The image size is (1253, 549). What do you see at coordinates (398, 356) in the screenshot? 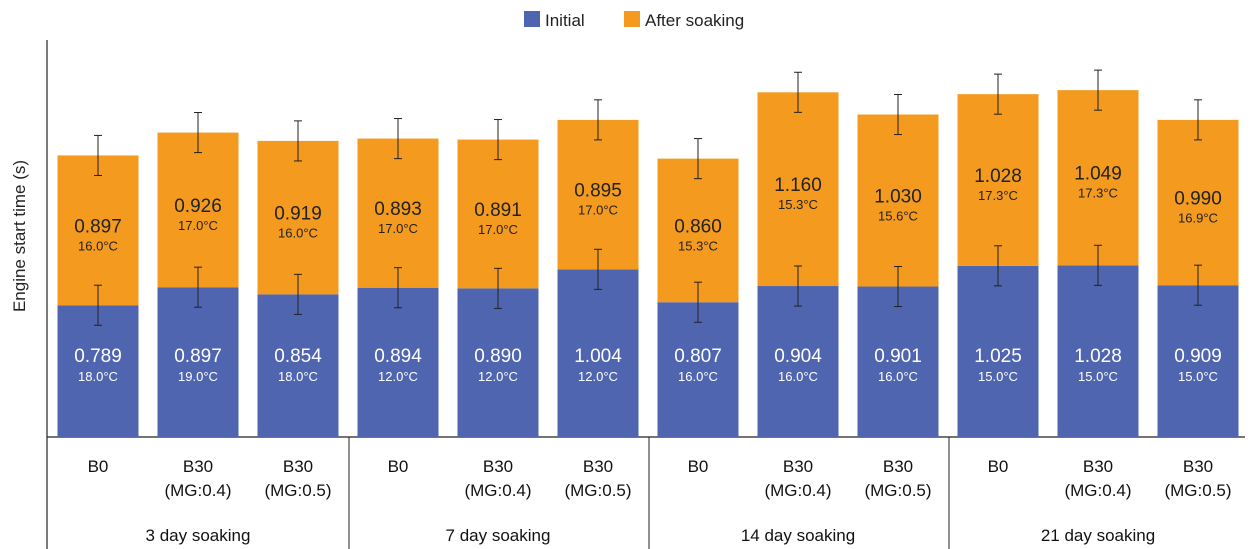
I see `data-label-initial: 0.894` at bounding box center [398, 356].